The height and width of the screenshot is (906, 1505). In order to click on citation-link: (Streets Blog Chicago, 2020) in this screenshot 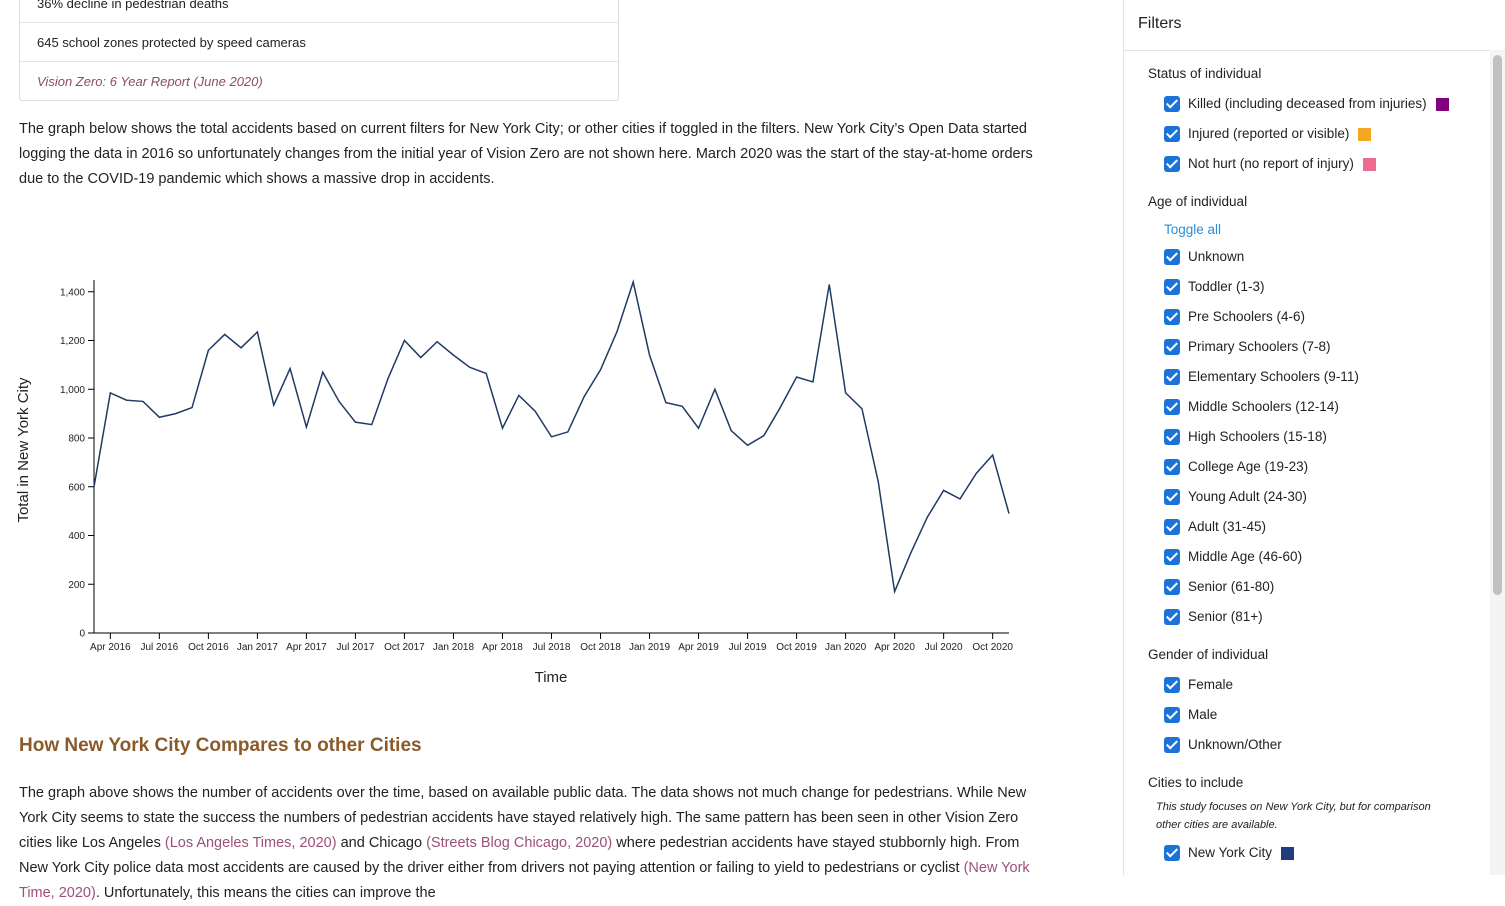, I will do `click(519, 843)`.